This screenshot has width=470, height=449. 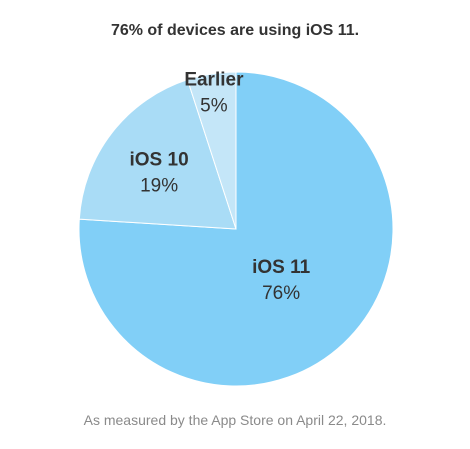 I want to click on slice-value-earlier: 5%, so click(x=214, y=105).